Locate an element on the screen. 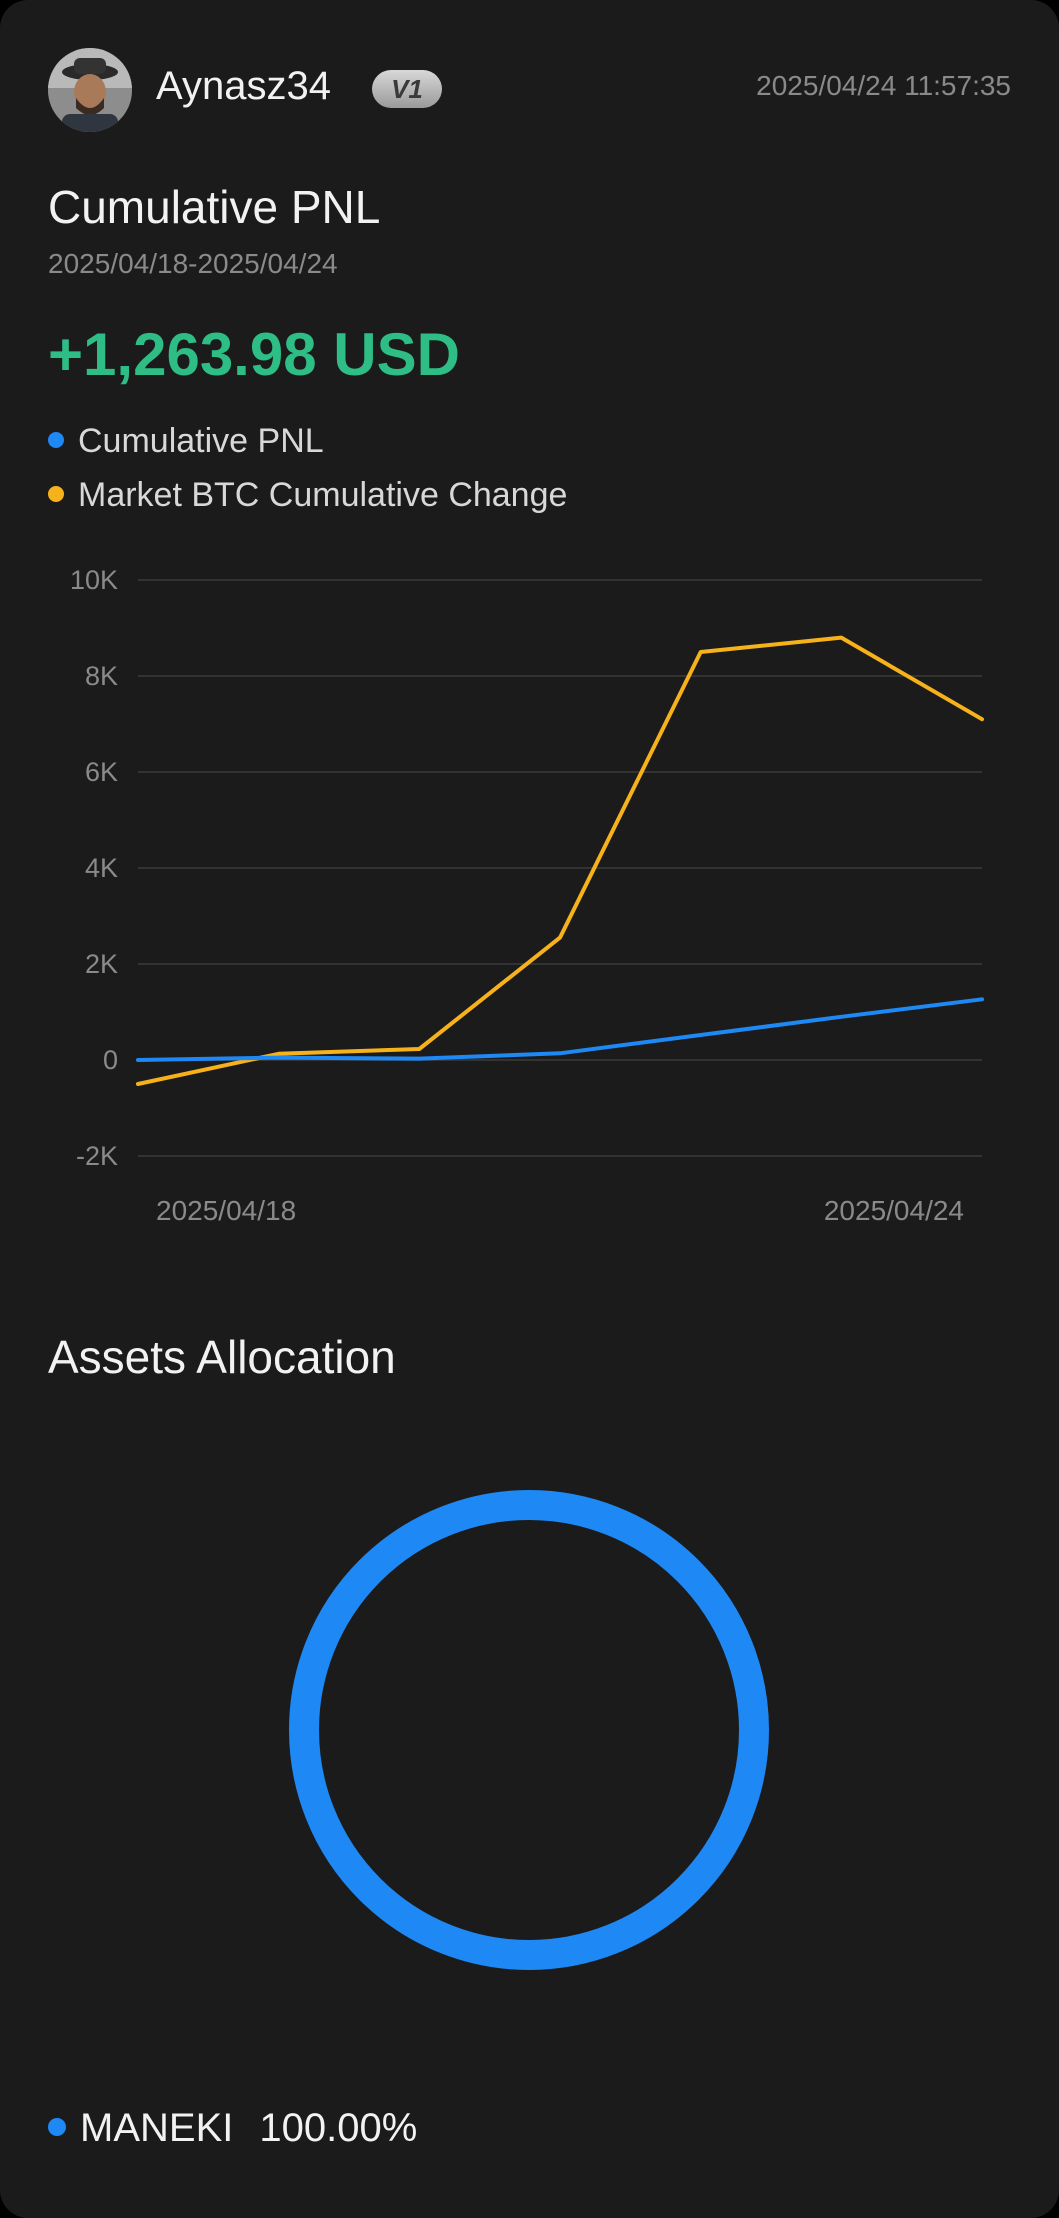 The width and height of the screenshot is (1059, 2218). legend-item-cumulative-pnl: Cumulative PNL is located at coordinates (186, 441).